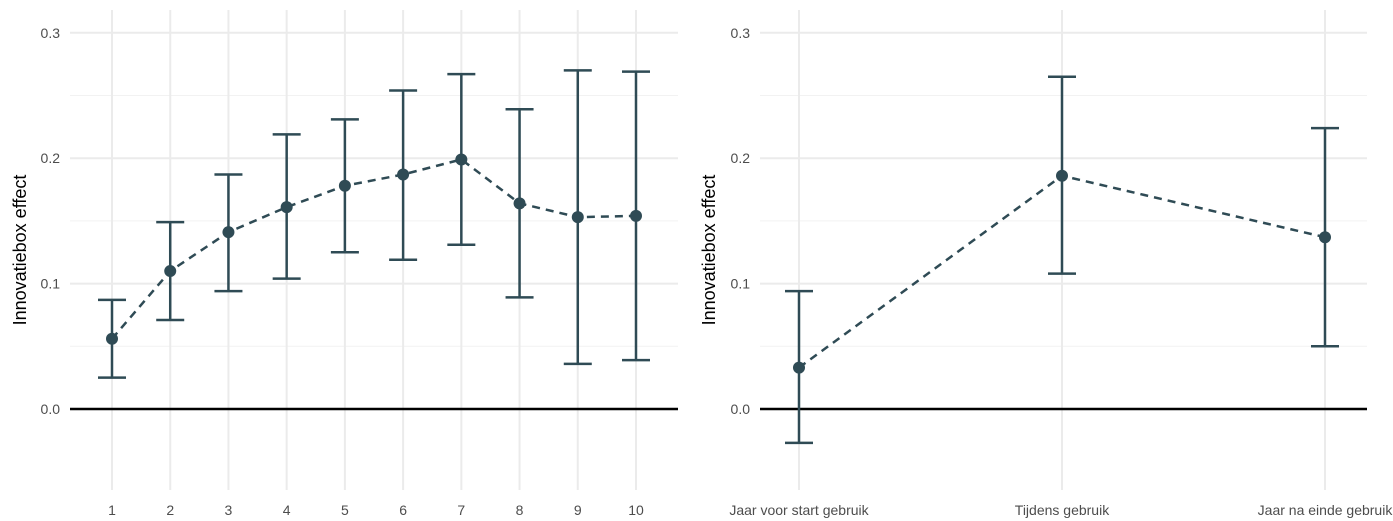 This screenshot has width=1393, height=521. Describe the element at coordinates (374, 249) in the screenshot. I see `series-line` at that location.